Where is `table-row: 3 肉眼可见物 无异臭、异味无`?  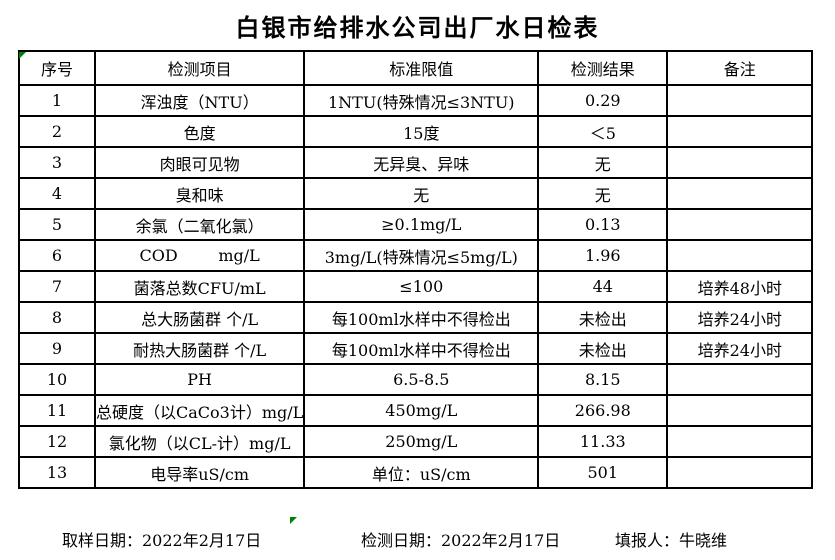 table-row: 3 肉眼可见物 无异臭、异味无 is located at coordinates (416, 162).